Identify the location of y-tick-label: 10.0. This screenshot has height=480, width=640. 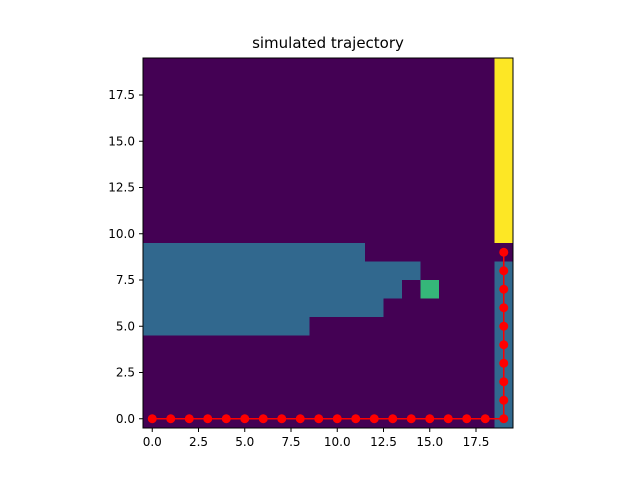
(121, 234).